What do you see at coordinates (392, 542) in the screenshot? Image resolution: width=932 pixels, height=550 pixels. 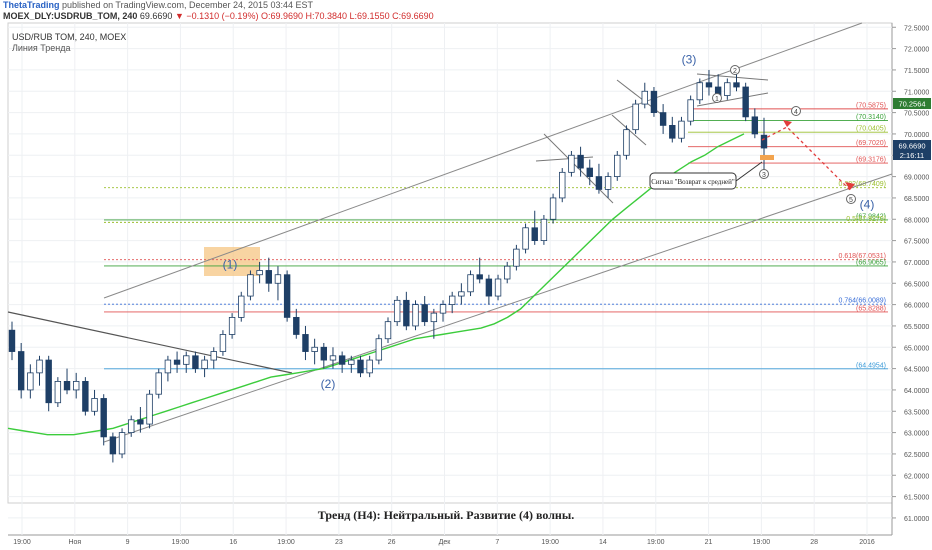 I see `time-tick-label: 26` at bounding box center [392, 542].